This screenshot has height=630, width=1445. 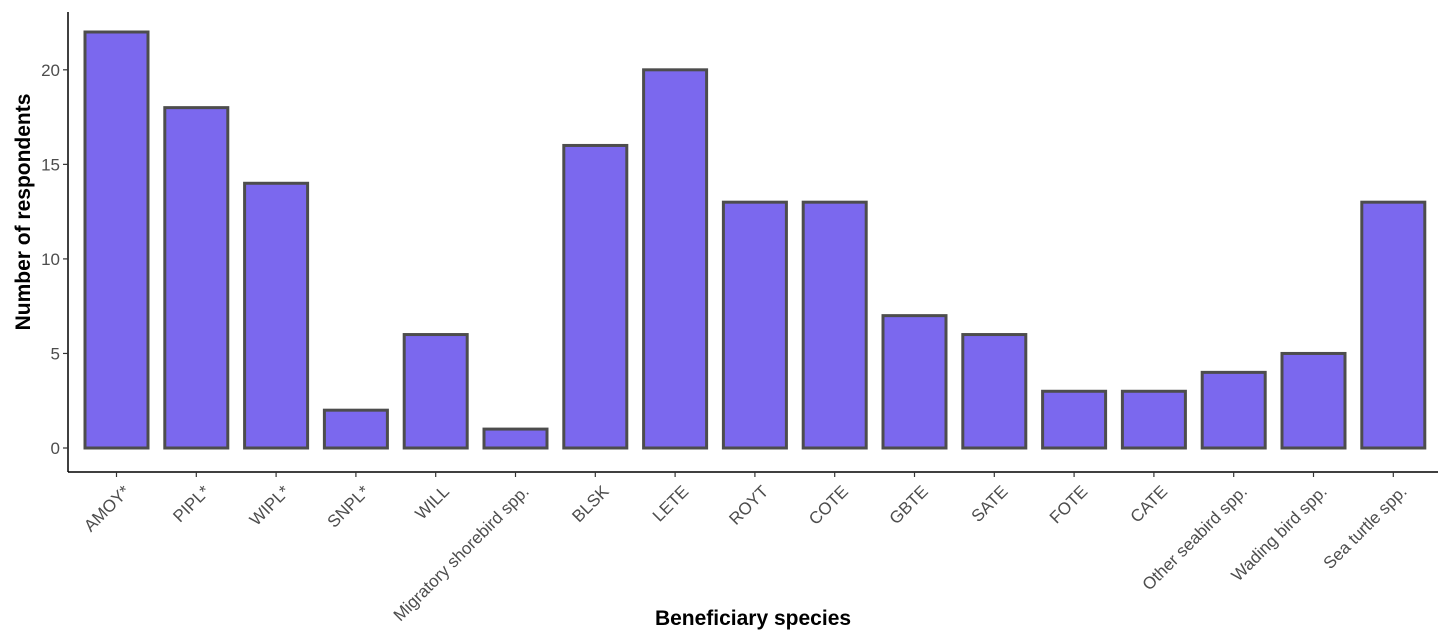 I want to click on y-axis-ticks: 0 5 10 15 20, so click(x=54, y=259).